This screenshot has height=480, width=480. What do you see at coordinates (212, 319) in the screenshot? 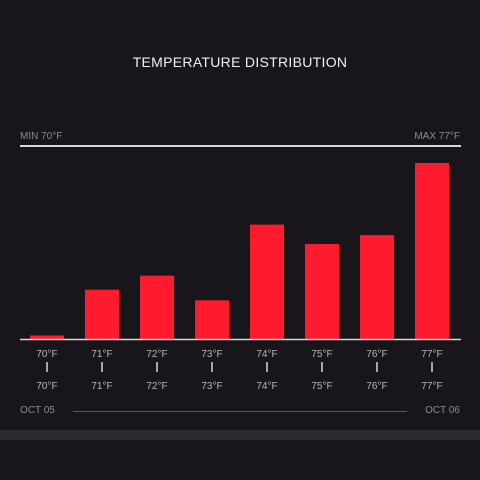
I see `bar-73f` at bounding box center [212, 319].